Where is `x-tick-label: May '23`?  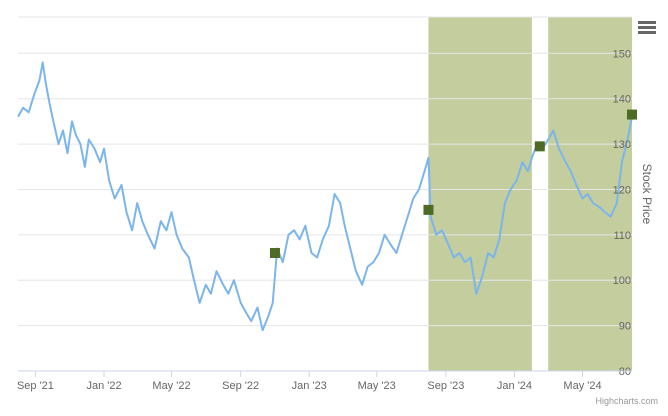
x-tick-label: May '23 is located at coordinates (377, 386).